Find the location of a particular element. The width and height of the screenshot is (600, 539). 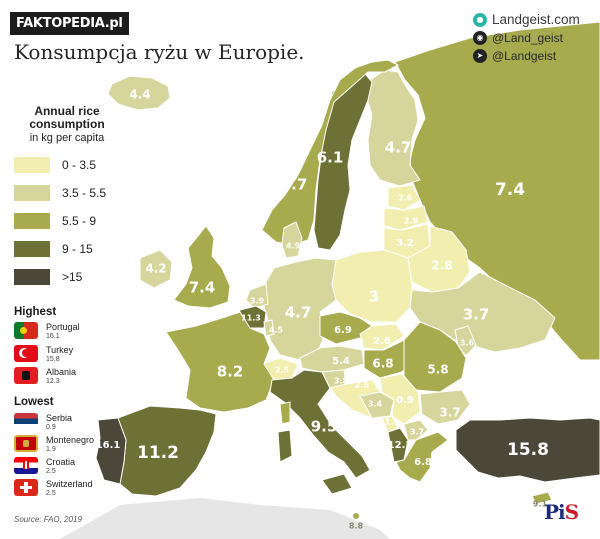

poland-region is located at coordinates (371, 286).